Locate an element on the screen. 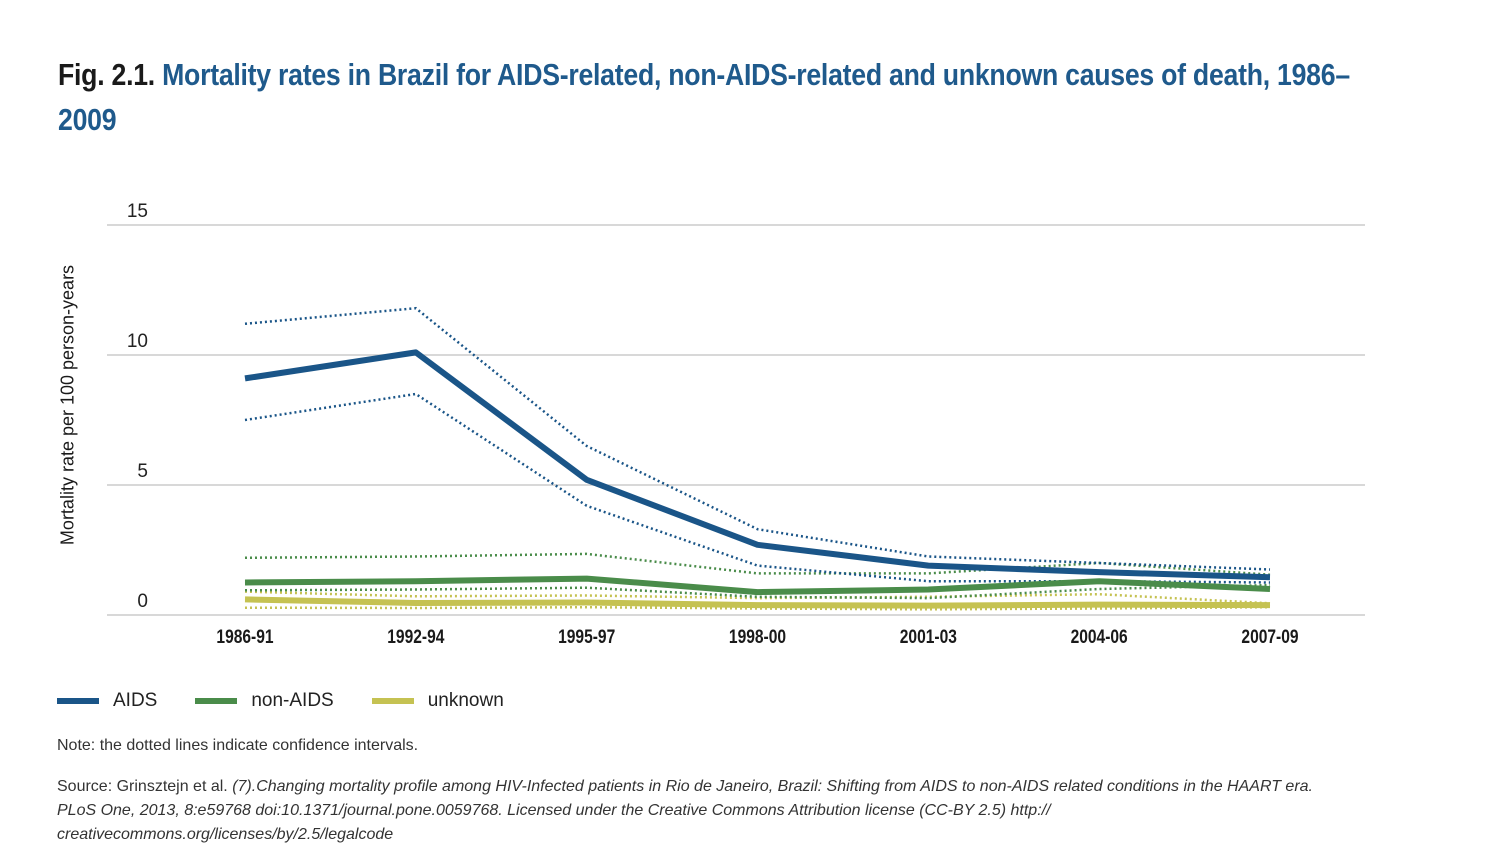 The height and width of the screenshot is (860, 1500). series-line-non-aids is located at coordinates (757, 585).